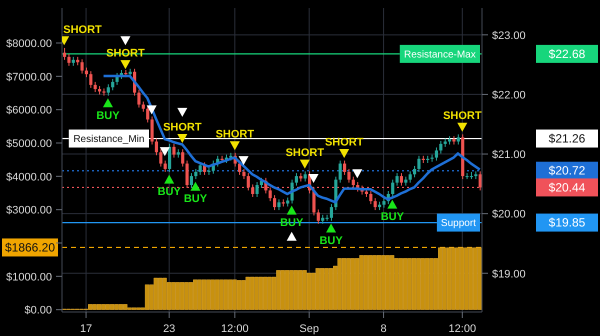  Describe the element at coordinates (38, 310) in the screenshot. I see `y-tick-label: $0.00` at that location.